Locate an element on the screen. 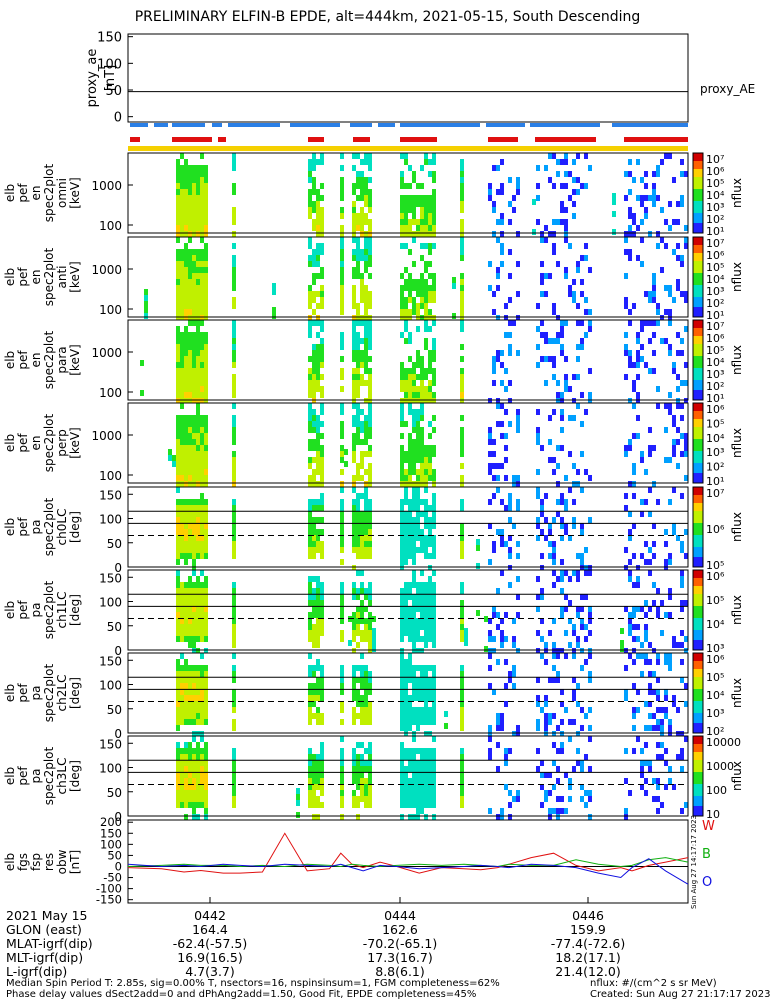  fgm-tick-label: -150 is located at coordinates (109, 900).